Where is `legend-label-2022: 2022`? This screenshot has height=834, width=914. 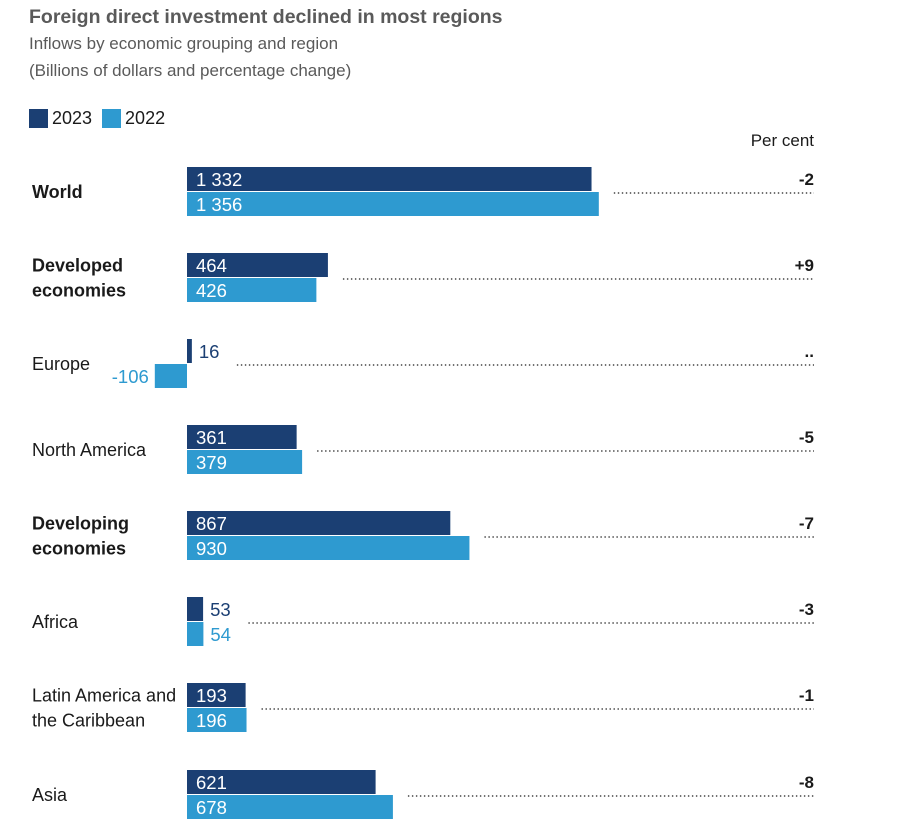
legend-label-2022: 2022 is located at coordinates (145, 118).